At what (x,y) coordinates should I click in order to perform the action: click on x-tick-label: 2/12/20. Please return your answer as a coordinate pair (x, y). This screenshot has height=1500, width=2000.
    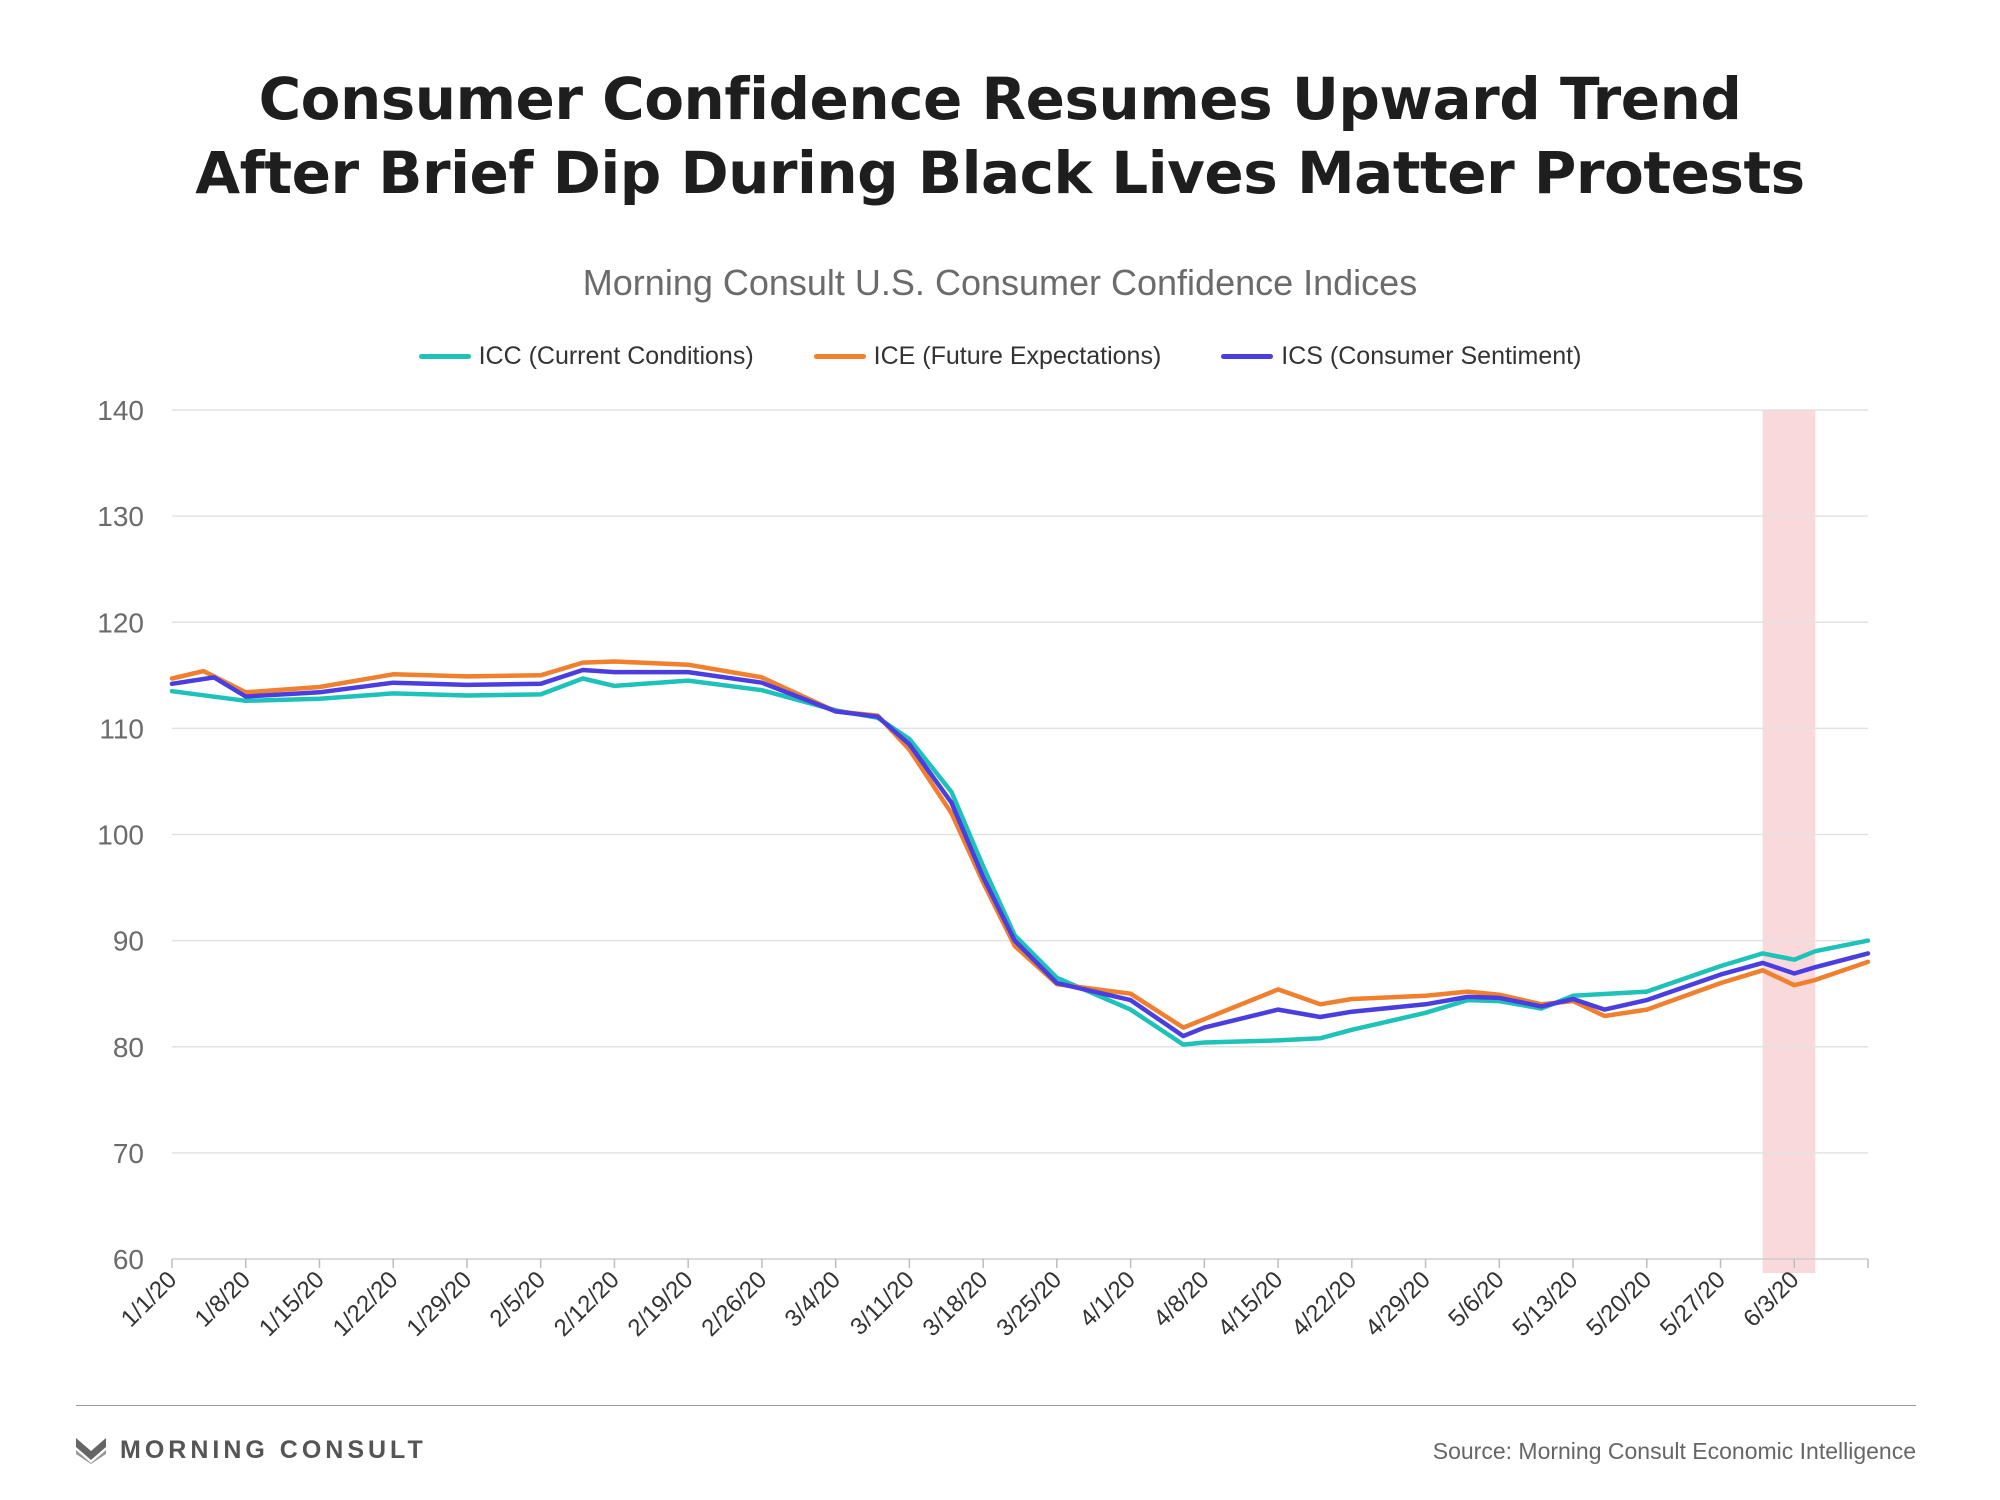
    Looking at the image, I should click on (587, 1304).